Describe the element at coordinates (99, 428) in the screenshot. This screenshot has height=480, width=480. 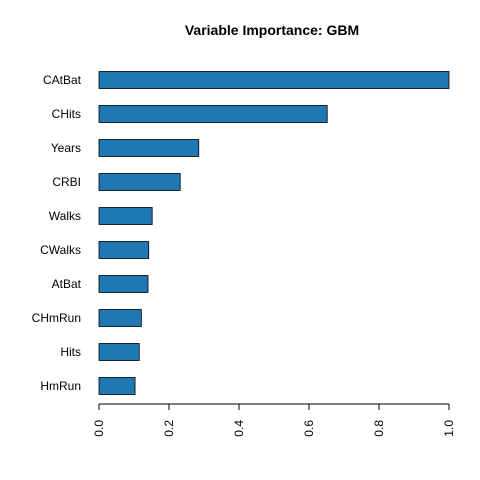
I see `x-tick-label: 0.0` at that location.